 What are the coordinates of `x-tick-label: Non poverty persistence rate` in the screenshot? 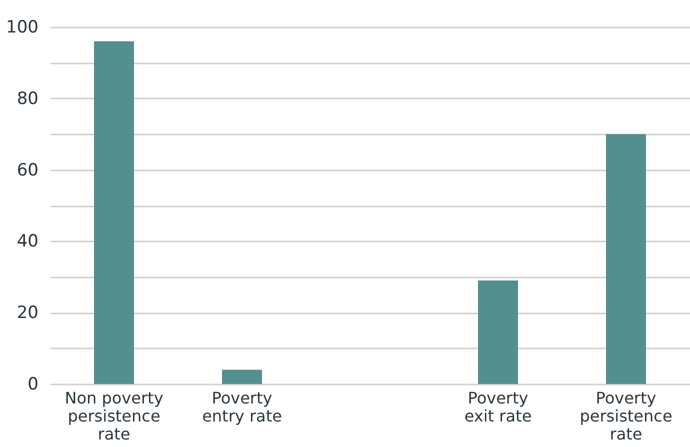 It's located at (114, 416).